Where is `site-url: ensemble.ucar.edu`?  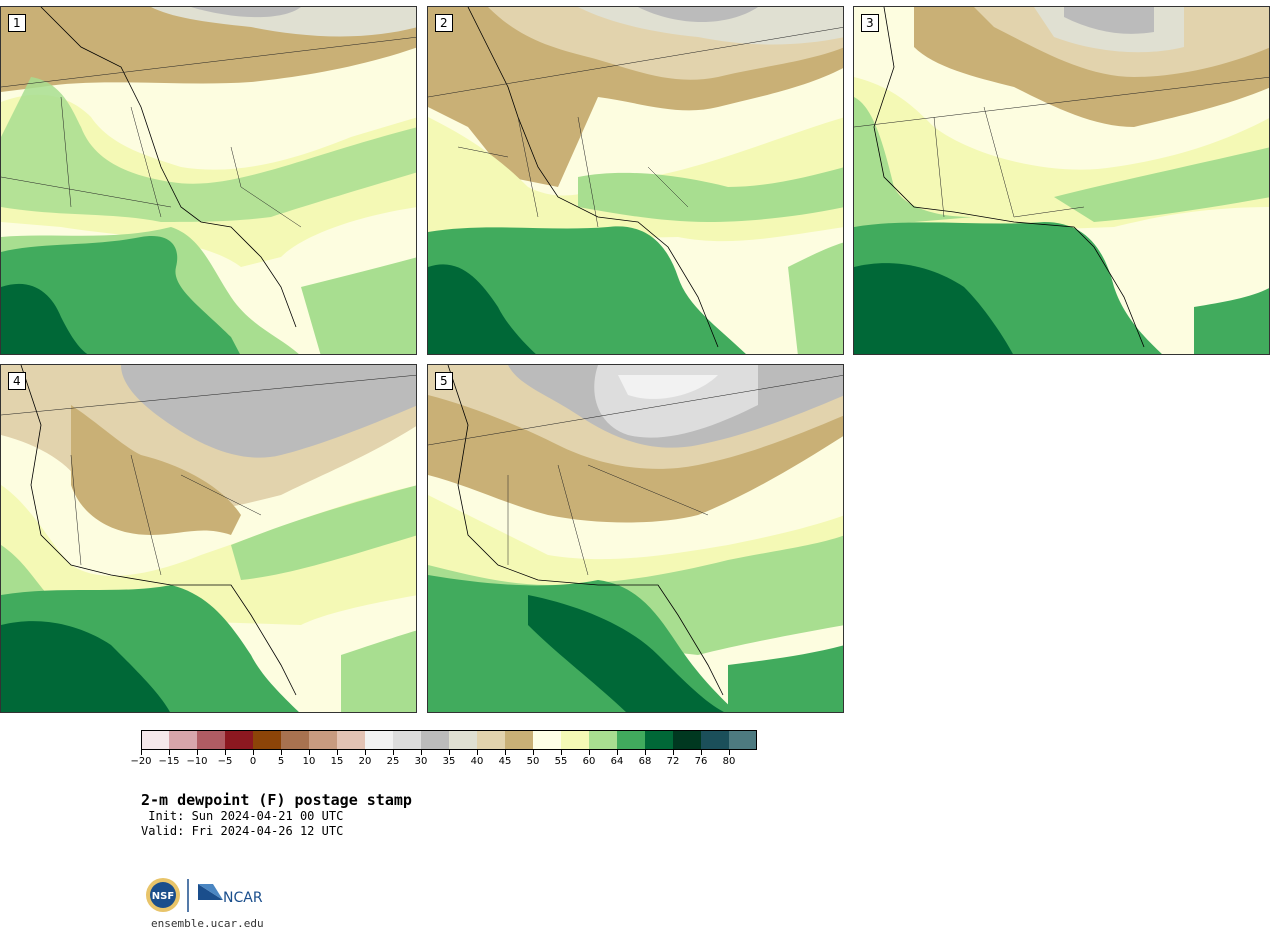
site-url: ensemble.ucar.edu is located at coordinates (207, 923).